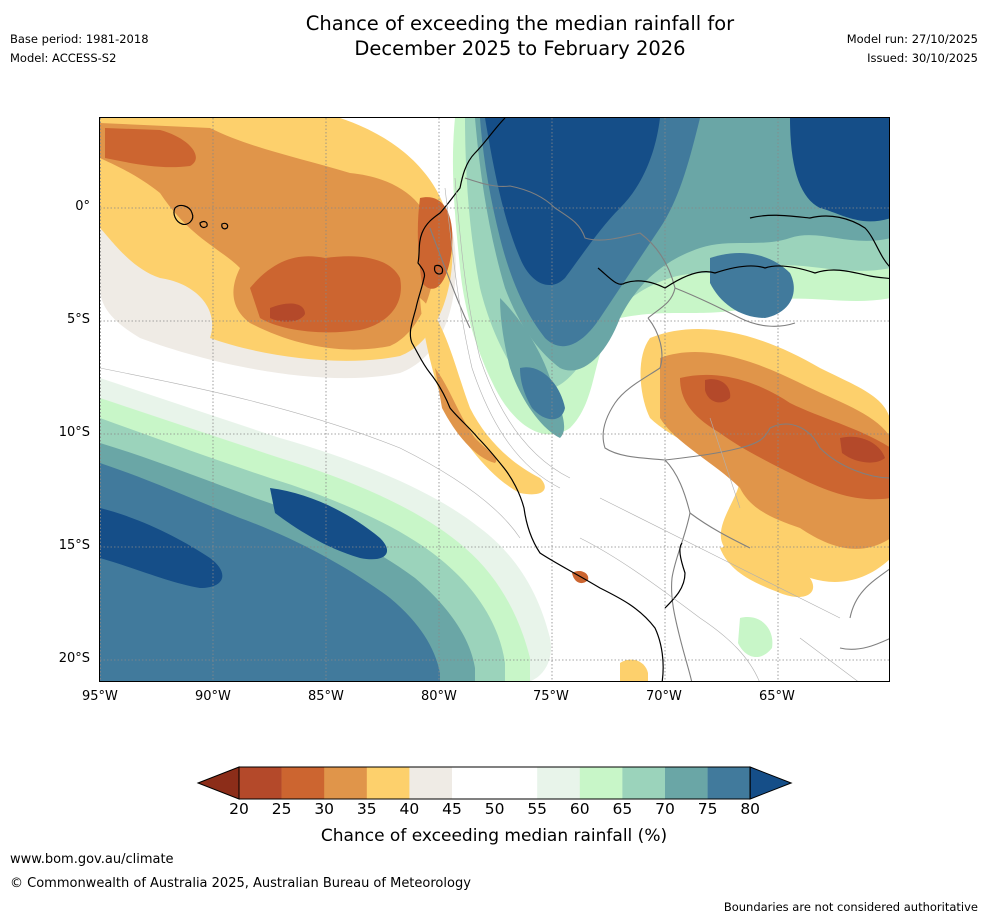 The image size is (988, 919). What do you see at coordinates (665, 809) in the screenshot?
I see `colorbar-tick-label: 70` at bounding box center [665, 809].